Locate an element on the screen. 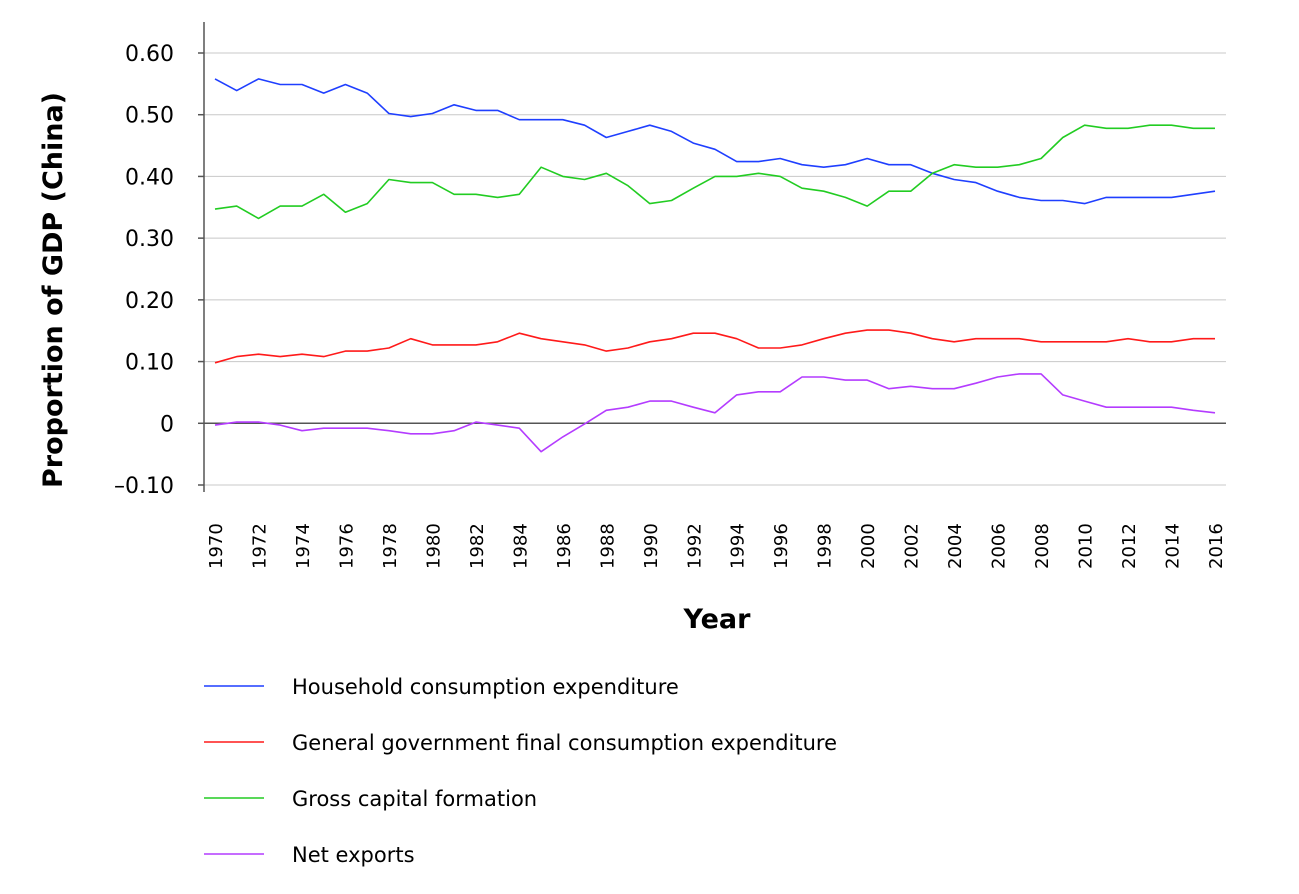  x-tick-label-1976: 1976 is located at coordinates (346, 546).